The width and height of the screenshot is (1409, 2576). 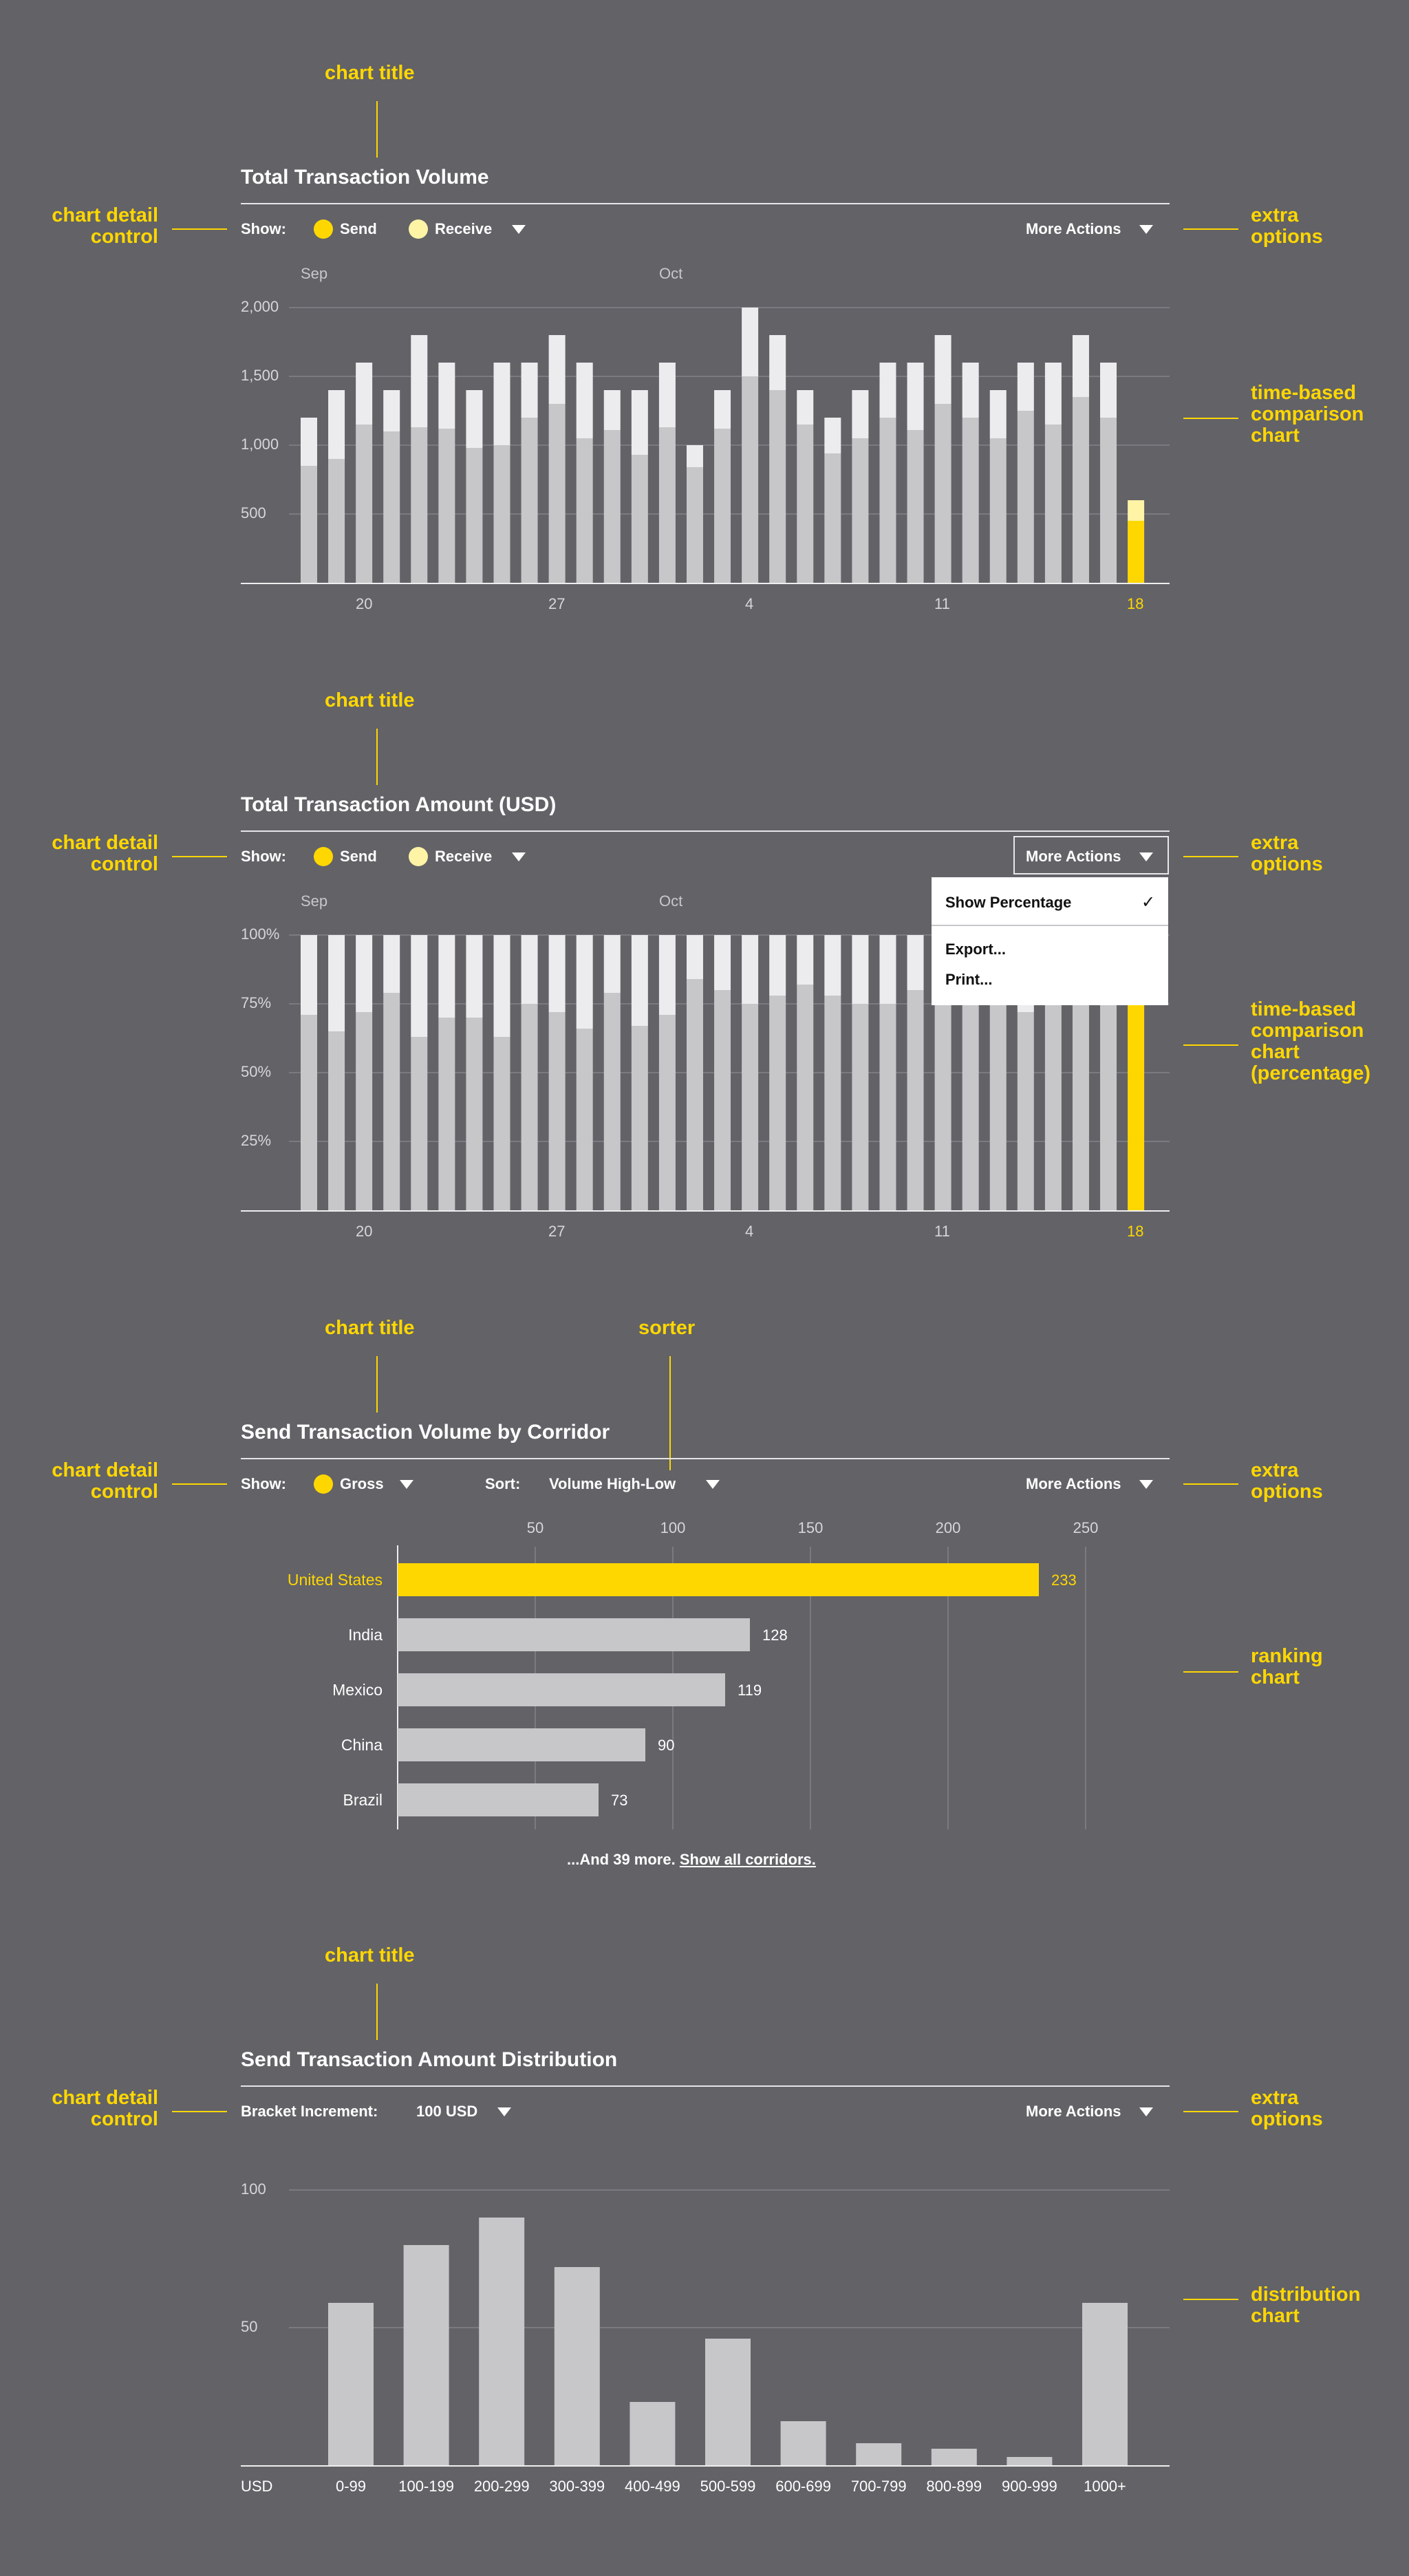 I want to click on y-tick-label: 75%, so click(x=256, y=1003).